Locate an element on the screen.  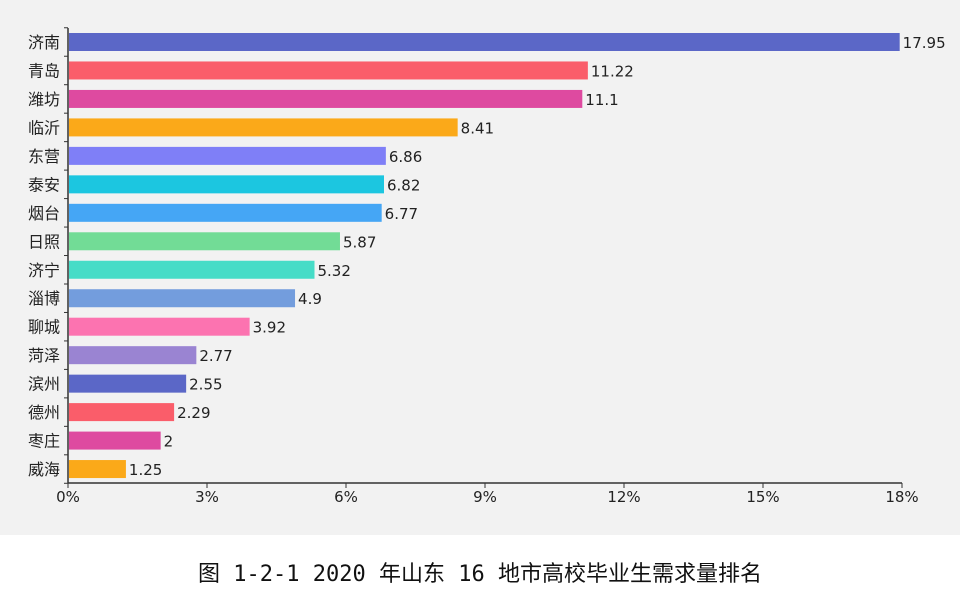
category-label: 东营 is located at coordinates (44, 156).